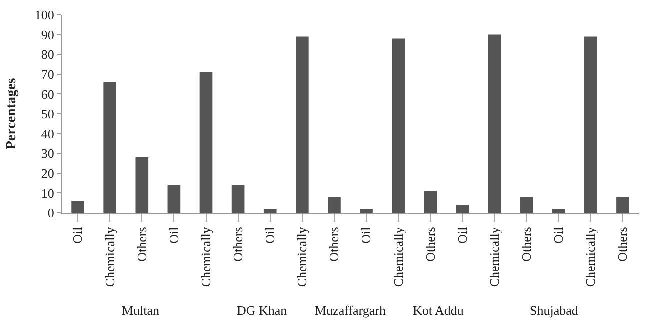 The width and height of the screenshot is (647, 325). I want to click on y-tick-label: 100, so click(44, 15).